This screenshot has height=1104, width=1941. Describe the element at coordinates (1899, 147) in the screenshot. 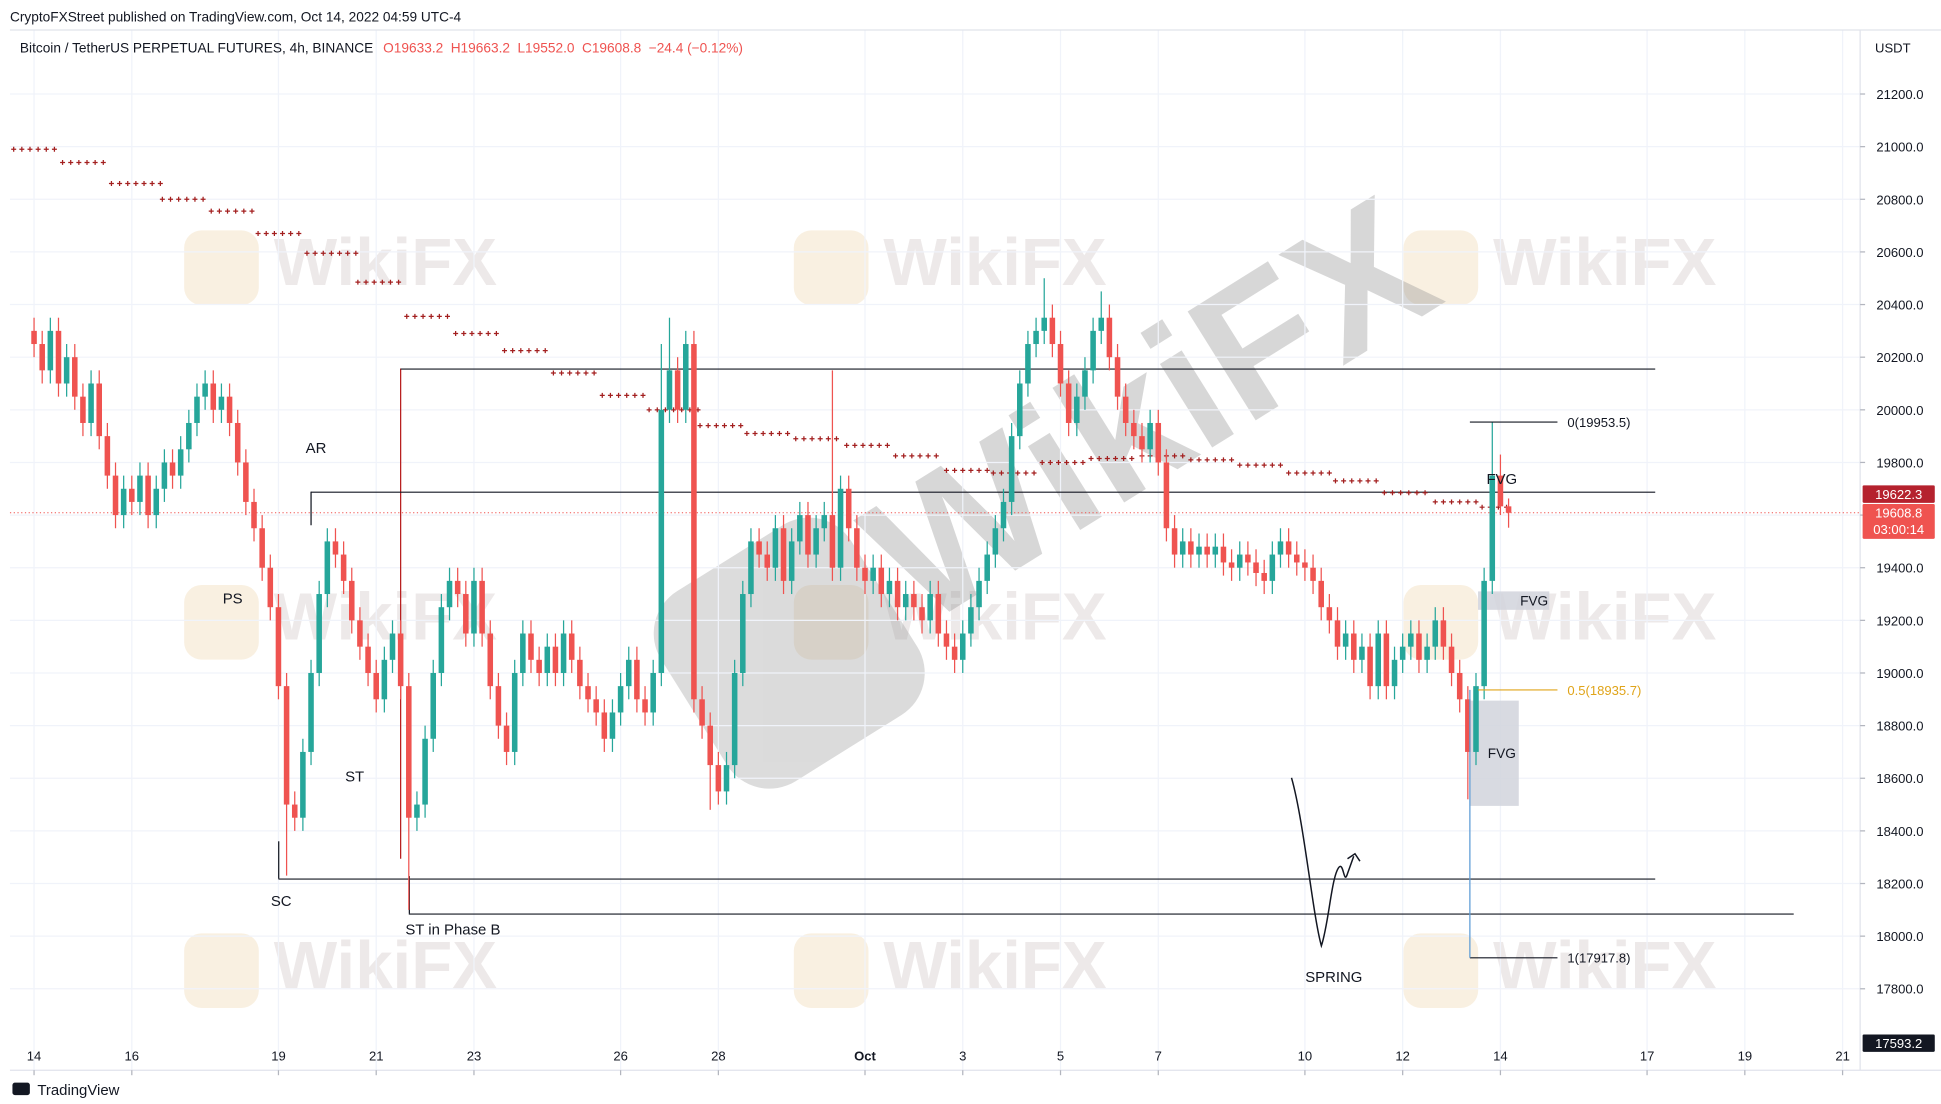

I see `y-tick-label: 21000.0` at that location.